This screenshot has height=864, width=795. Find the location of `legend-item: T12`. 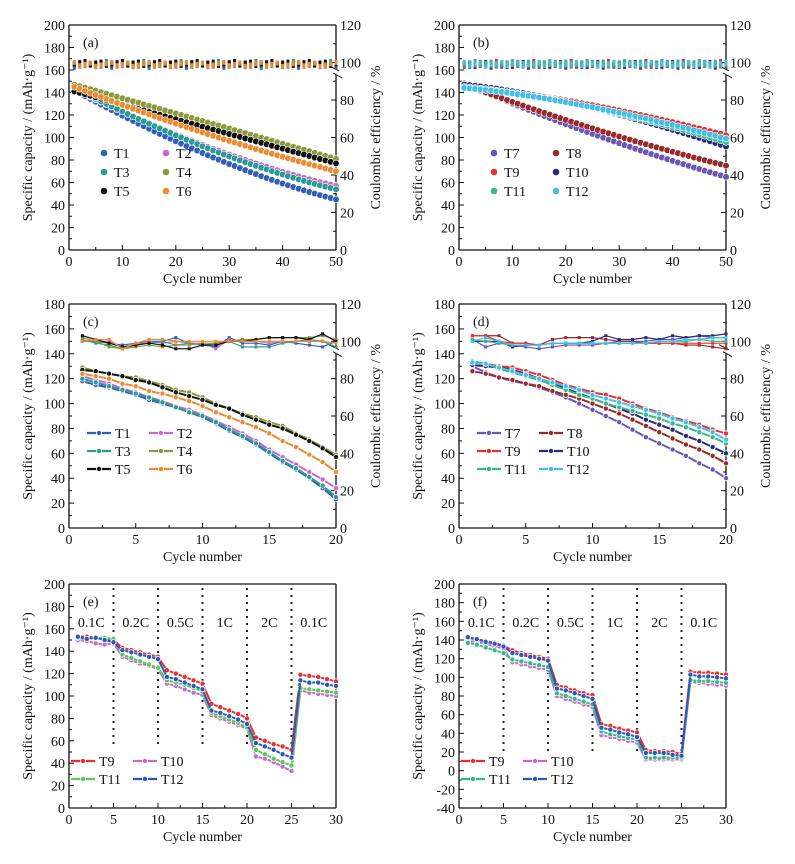

legend-item: T12 is located at coordinates (548, 780).